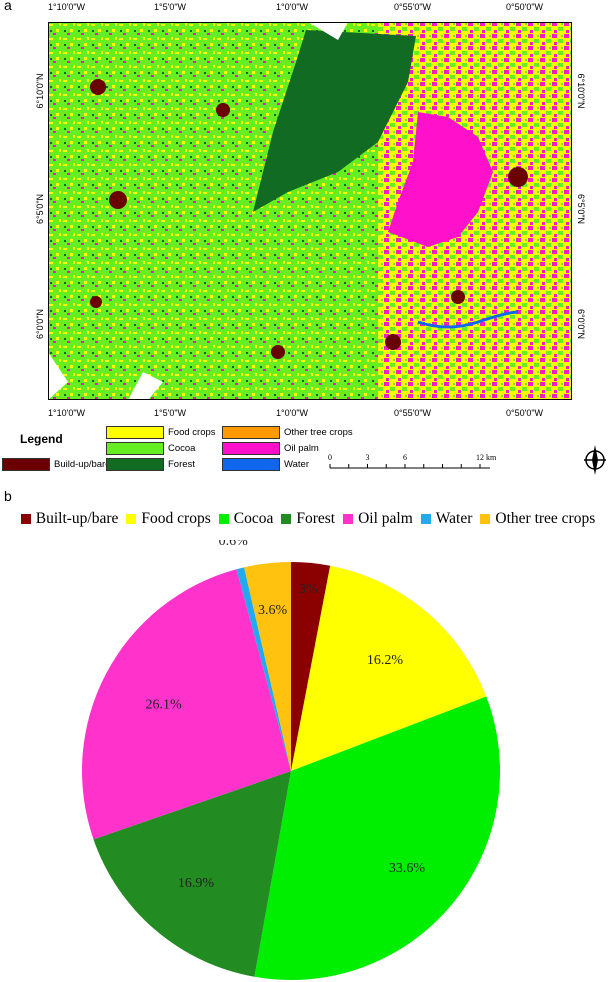 This screenshot has width=616, height=982. I want to click on map-legend-item: Build-up/bare, so click(56, 464).